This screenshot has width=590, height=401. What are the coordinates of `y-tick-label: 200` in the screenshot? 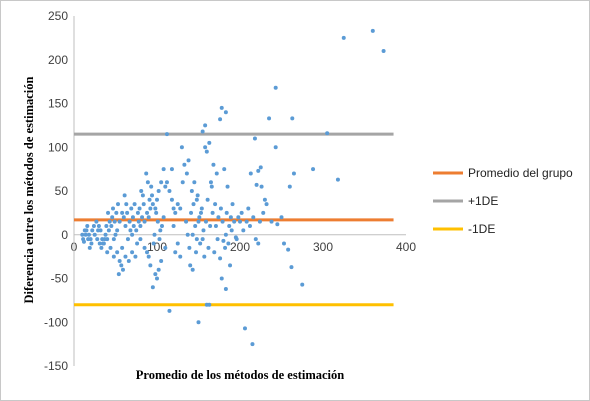 It's located at (58, 60).